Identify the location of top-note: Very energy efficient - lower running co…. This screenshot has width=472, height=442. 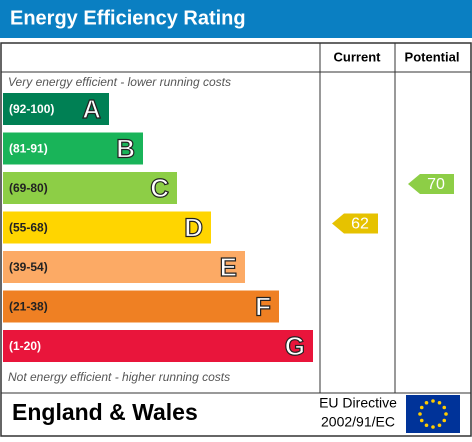
(119, 82).